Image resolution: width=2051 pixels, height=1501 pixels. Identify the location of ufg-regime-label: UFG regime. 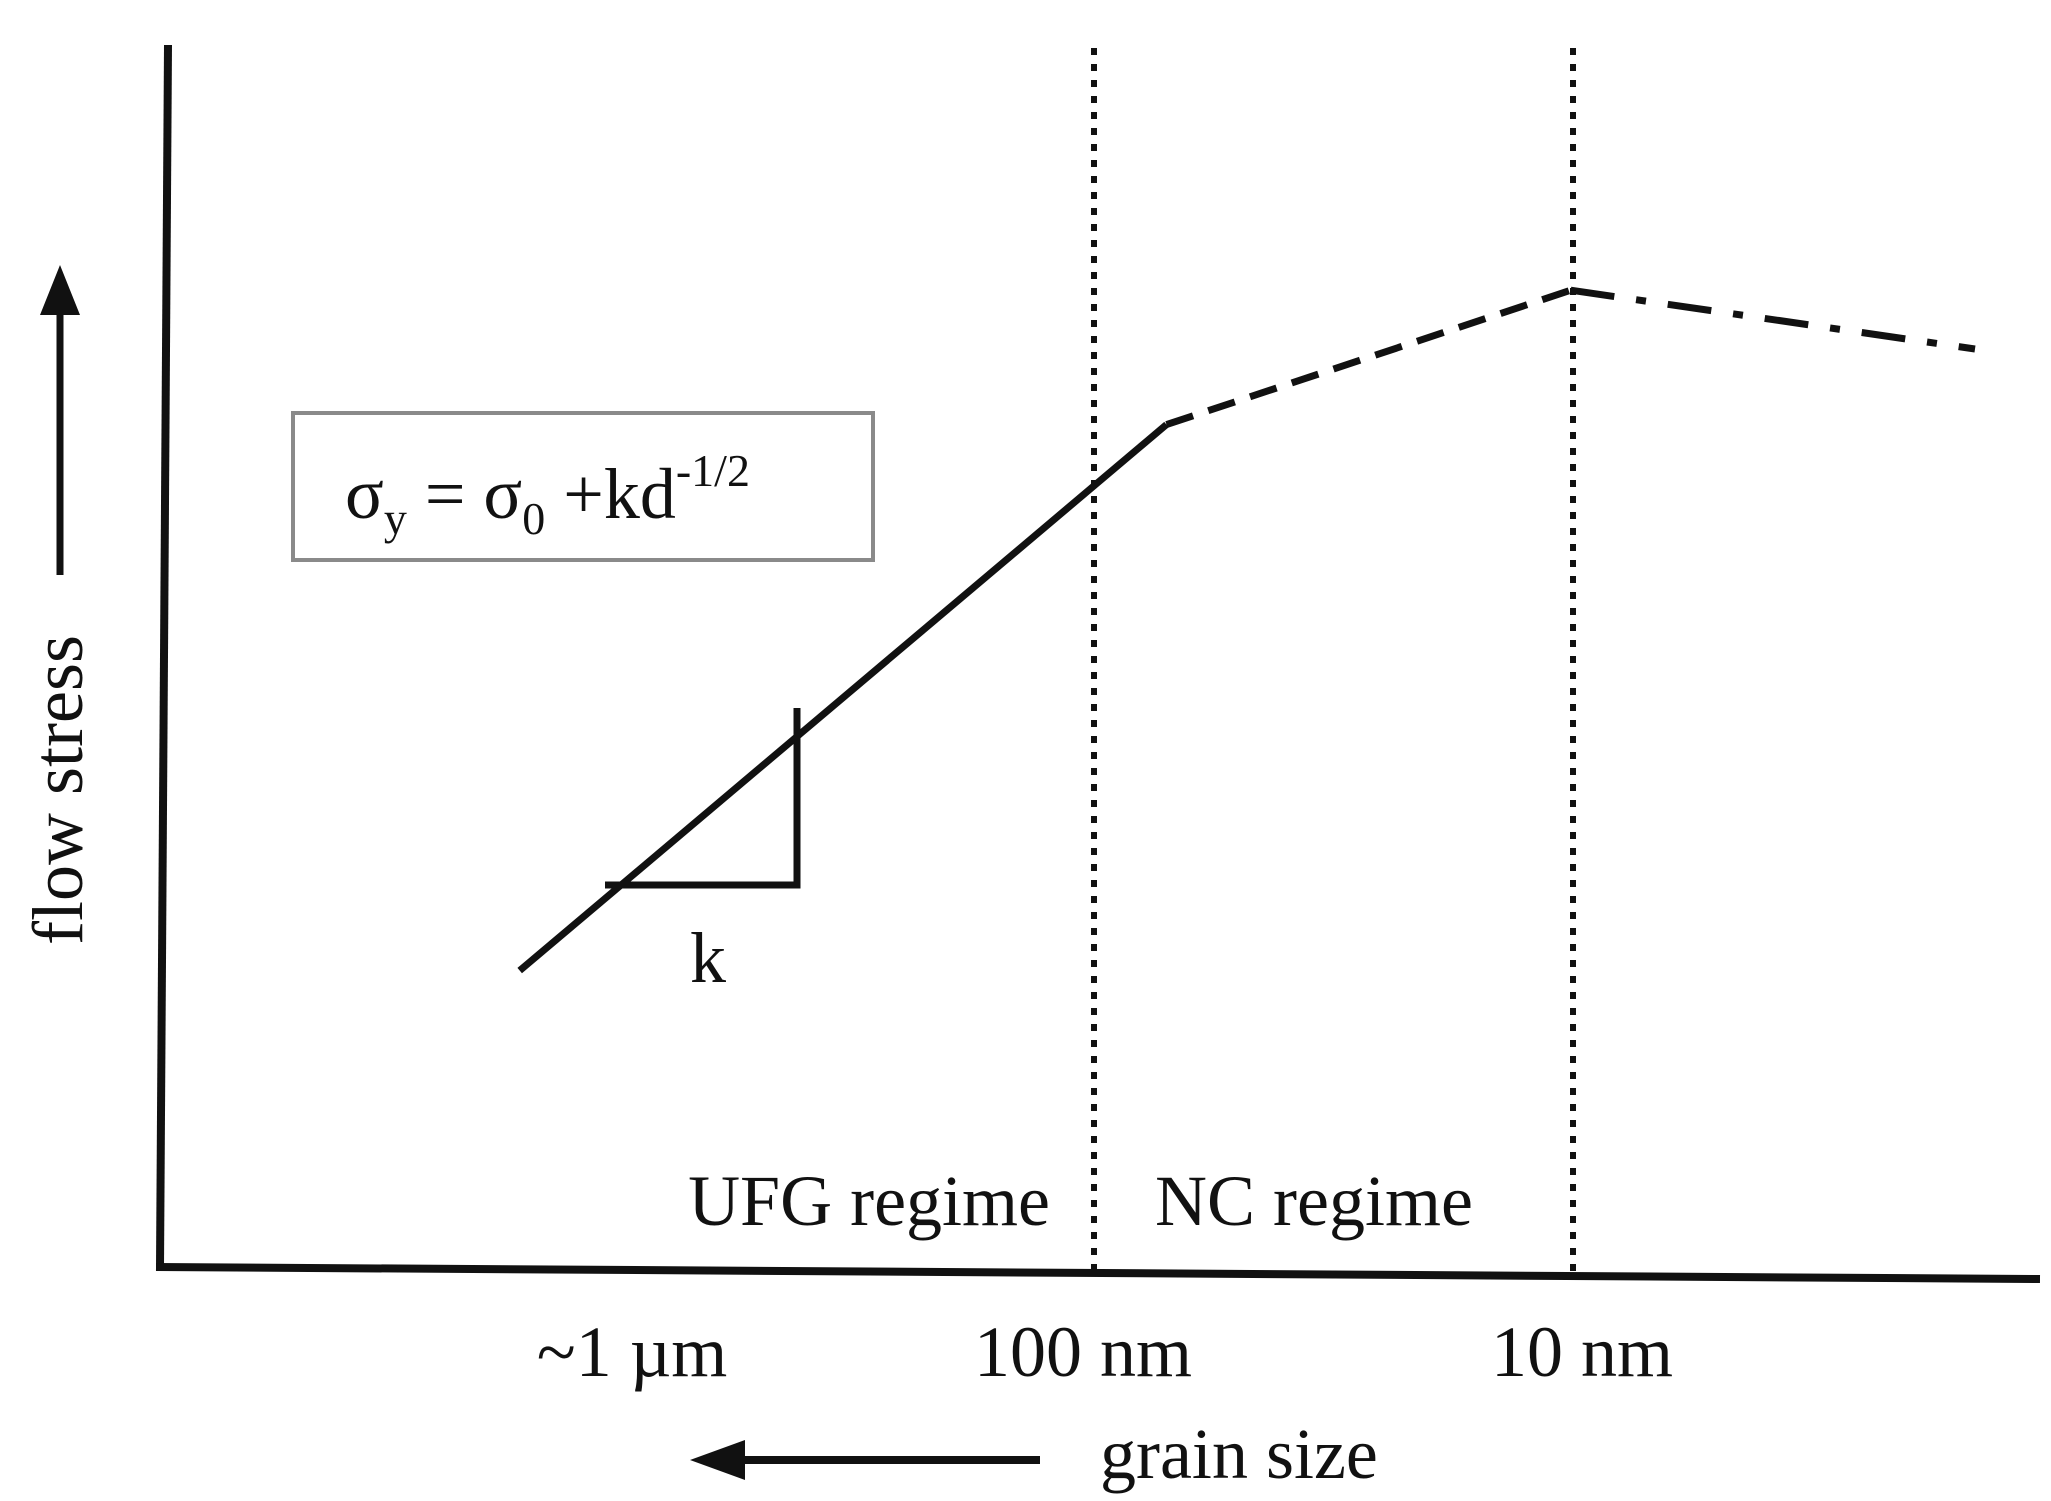
(869, 1201).